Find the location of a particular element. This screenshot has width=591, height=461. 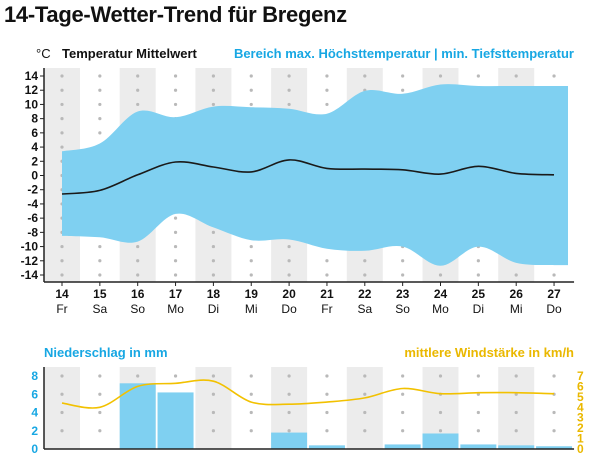

legend-precipitation: Niederschlag in mm is located at coordinates (106, 352).